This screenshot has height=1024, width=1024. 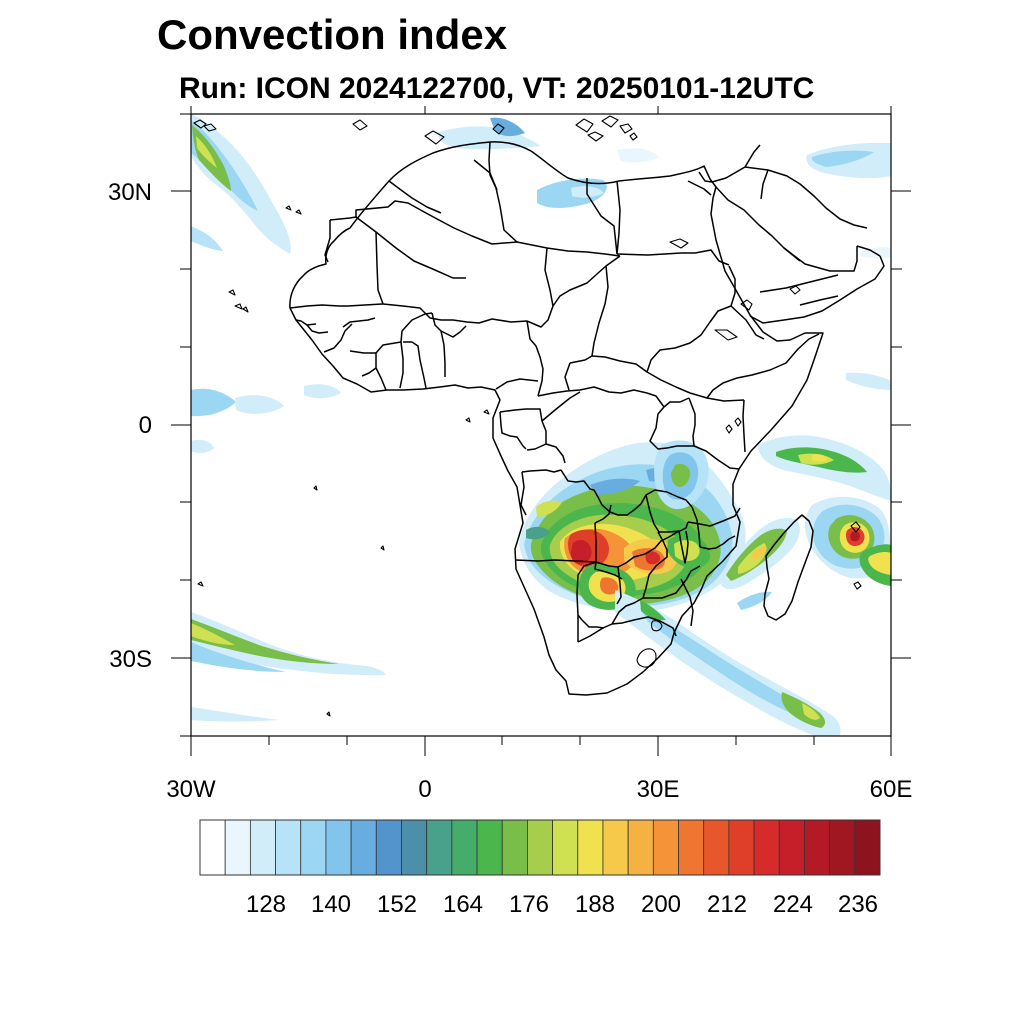 I want to click on x-axis-label-60e: 60E, so click(x=891, y=789).